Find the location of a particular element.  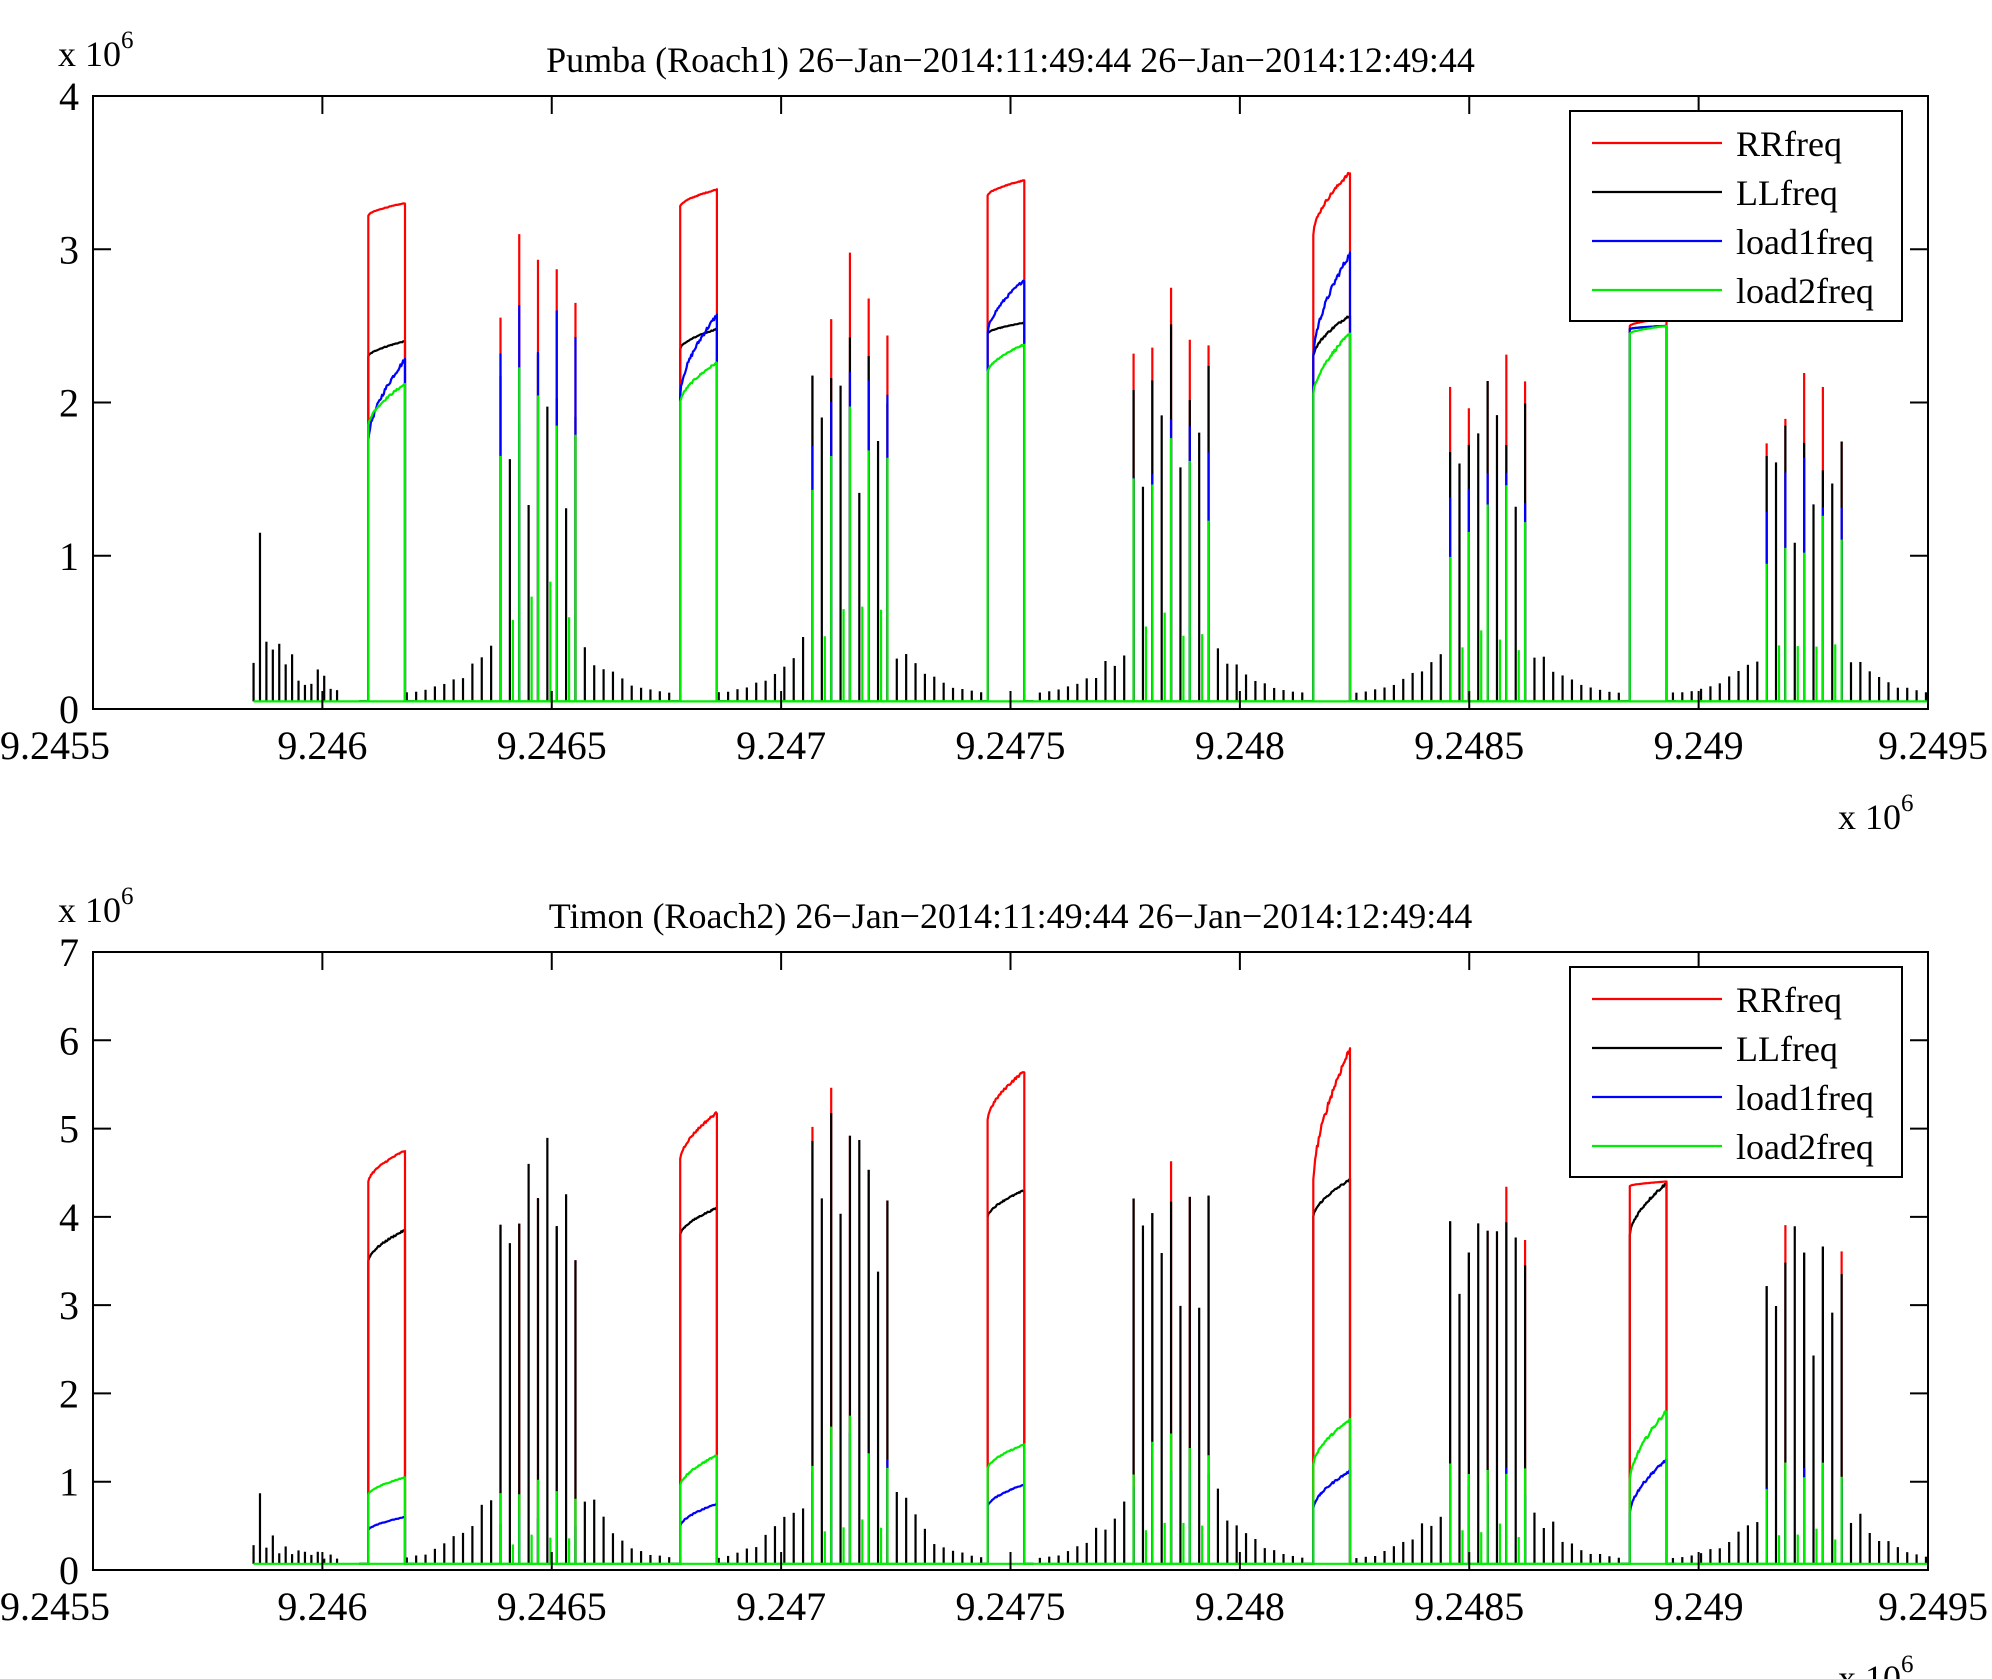

y-tick-label: 5 is located at coordinates (69, 1129).